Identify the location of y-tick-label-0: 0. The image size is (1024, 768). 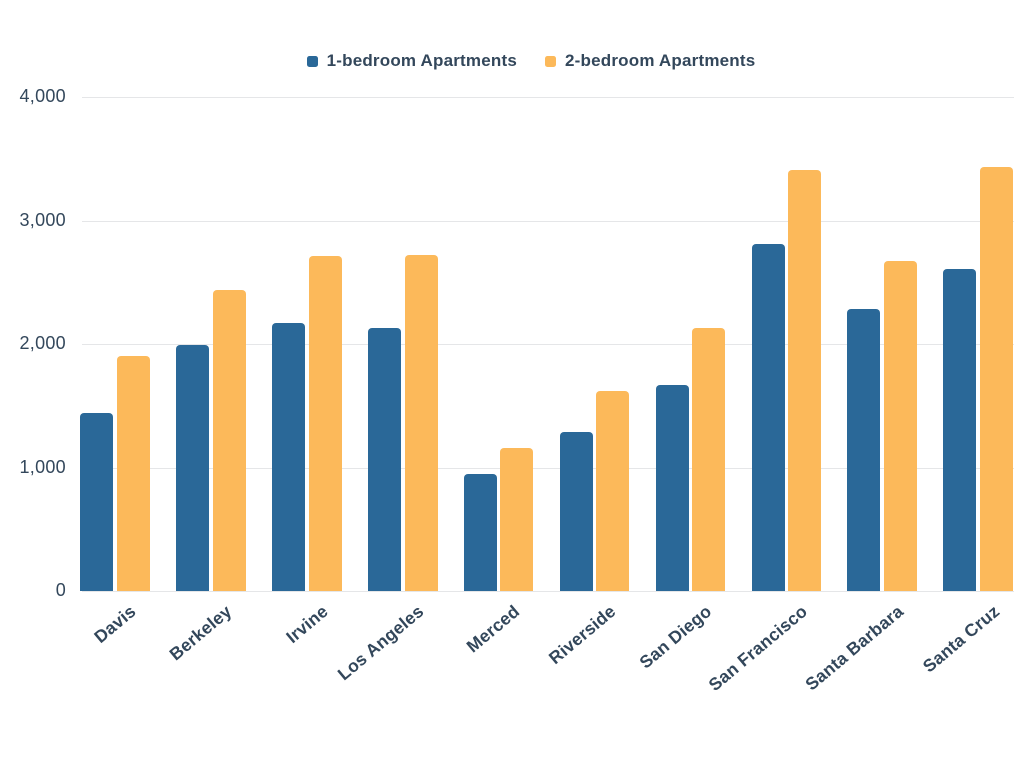
(60, 590).